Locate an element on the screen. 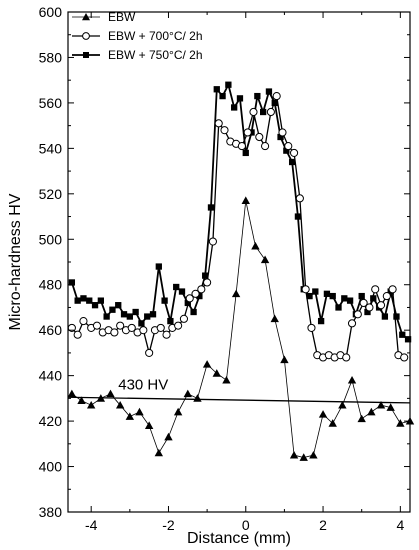 This screenshot has height=550, width=419. x-tick-label: 2 is located at coordinates (323, 525).